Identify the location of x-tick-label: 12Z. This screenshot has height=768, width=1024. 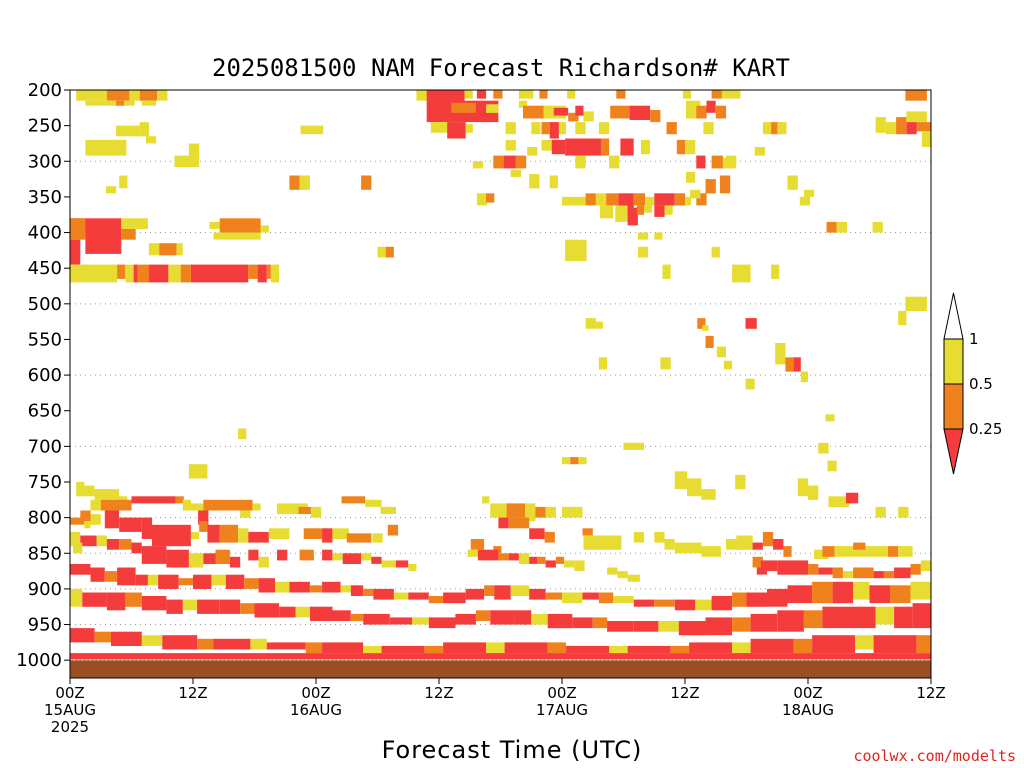
(438, 693).